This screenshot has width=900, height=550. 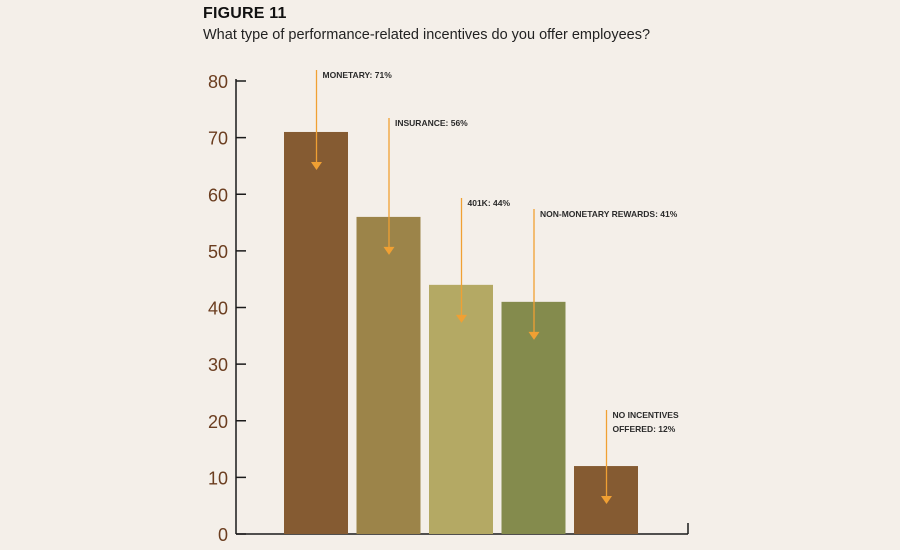 What do you see at coordinates (646, 415) in the screenshot?
I see `data-label: NO INCENTIVES` at bounding box center [646, 415].